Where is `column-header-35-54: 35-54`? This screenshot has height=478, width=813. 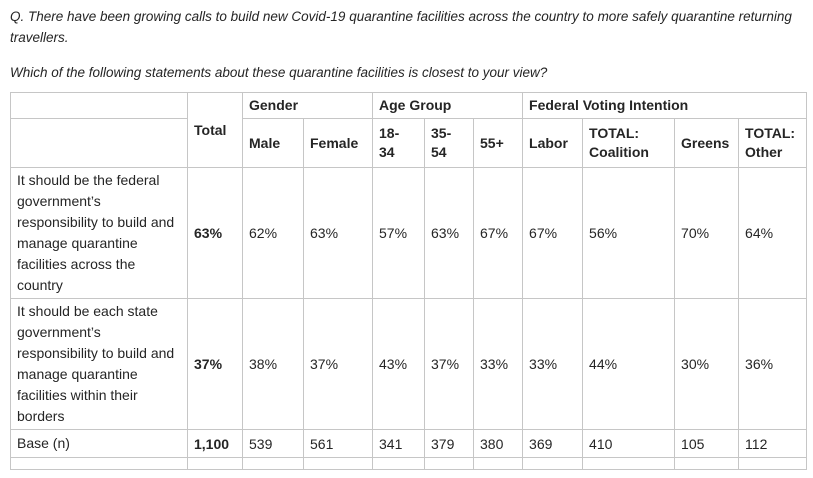
column-header-35-54: 35-54 is located at coordinates (449, 143).